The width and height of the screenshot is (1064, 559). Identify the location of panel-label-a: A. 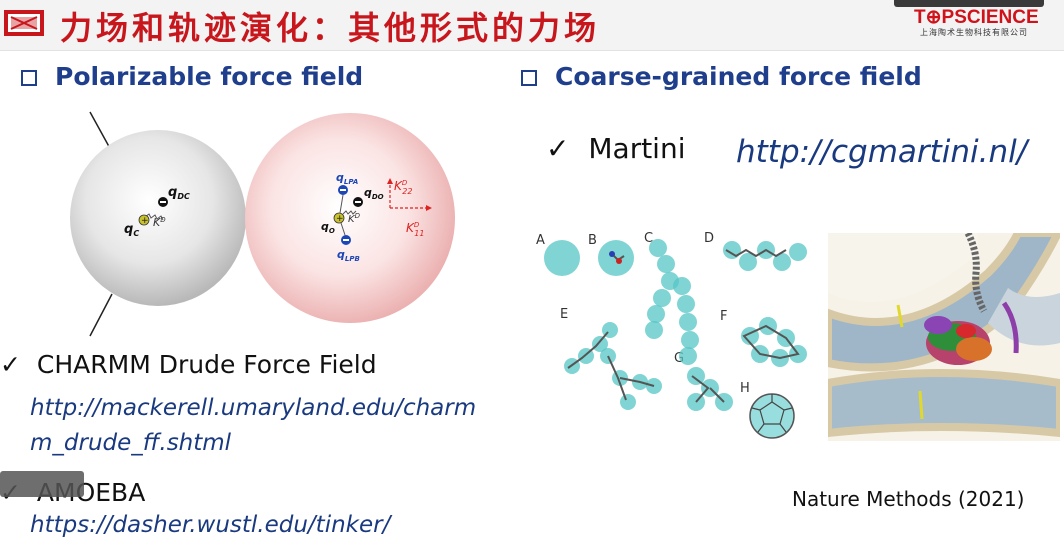
(540, 240).